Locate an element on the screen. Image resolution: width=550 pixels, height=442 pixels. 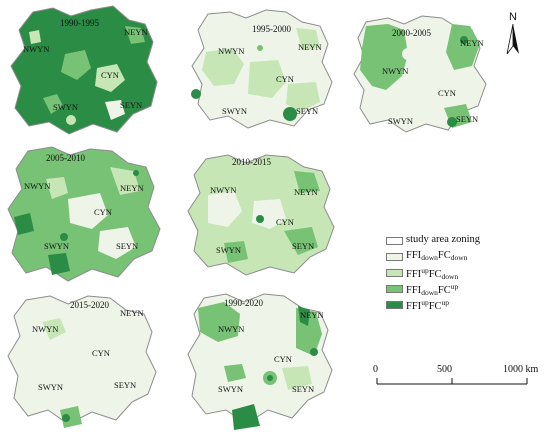
legend-label: FFIupFCdown is located at coordinates (432, 273).